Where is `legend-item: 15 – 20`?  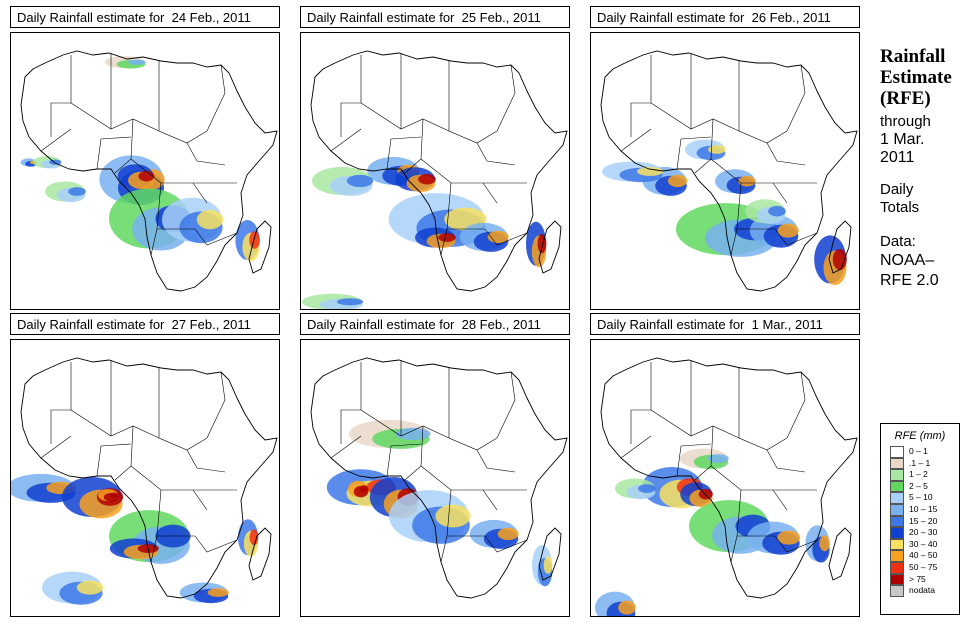
legend-item: 15 – 20 is located at coordinates (920, 521).